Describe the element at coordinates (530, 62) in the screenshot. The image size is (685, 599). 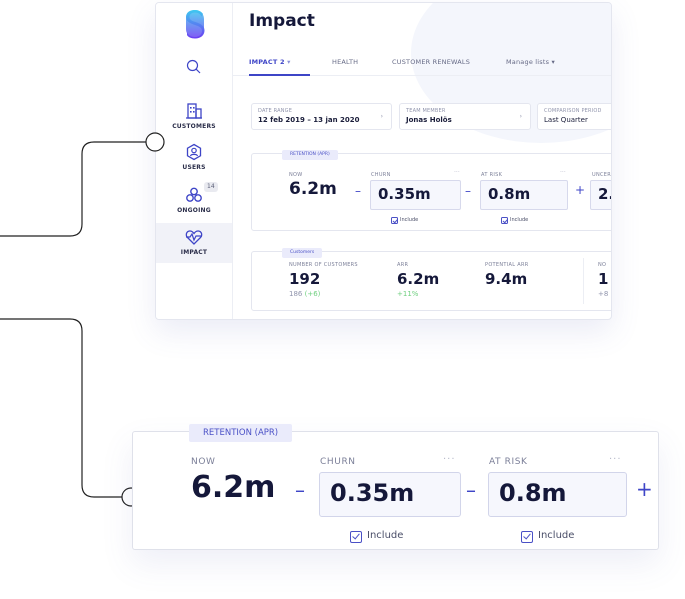
I see `manage-lists-dropdown: Manage lists ▾` at that location.